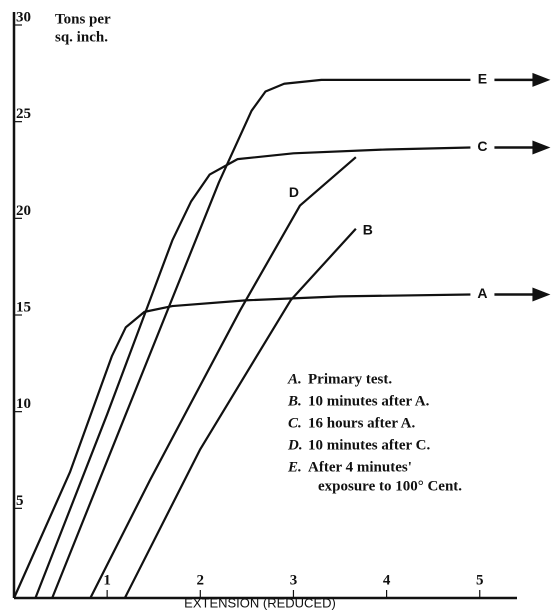  I want to click on x-tick-label: 1, so click(107, 580).